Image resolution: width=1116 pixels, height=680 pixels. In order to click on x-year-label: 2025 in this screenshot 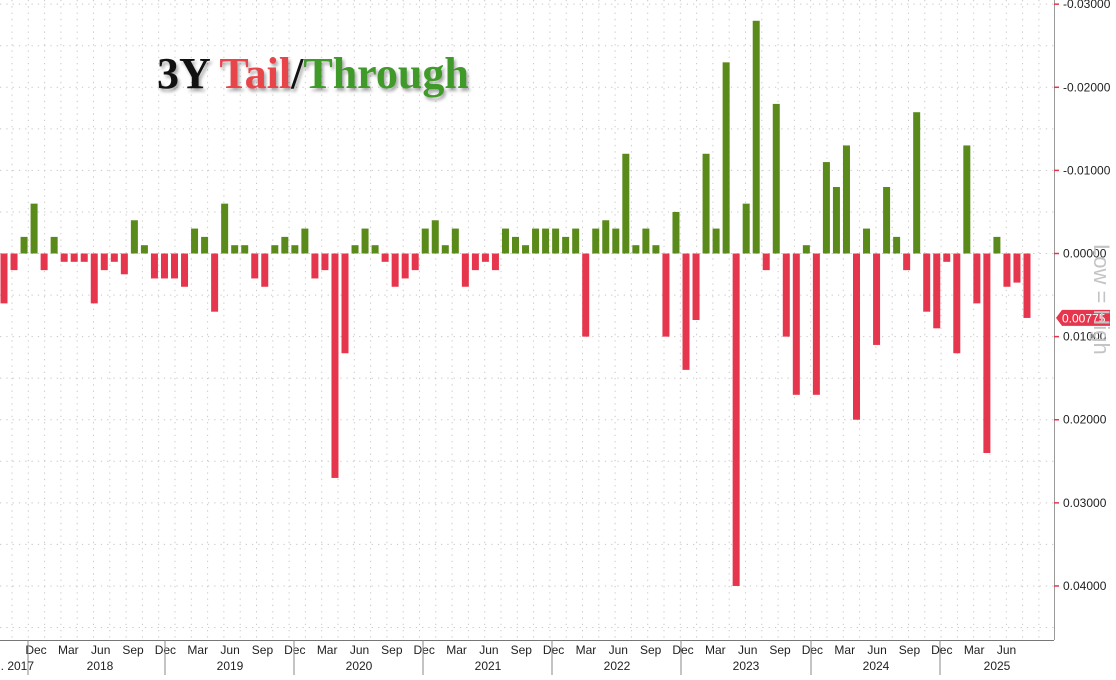, I will do `click(997, 666)`.